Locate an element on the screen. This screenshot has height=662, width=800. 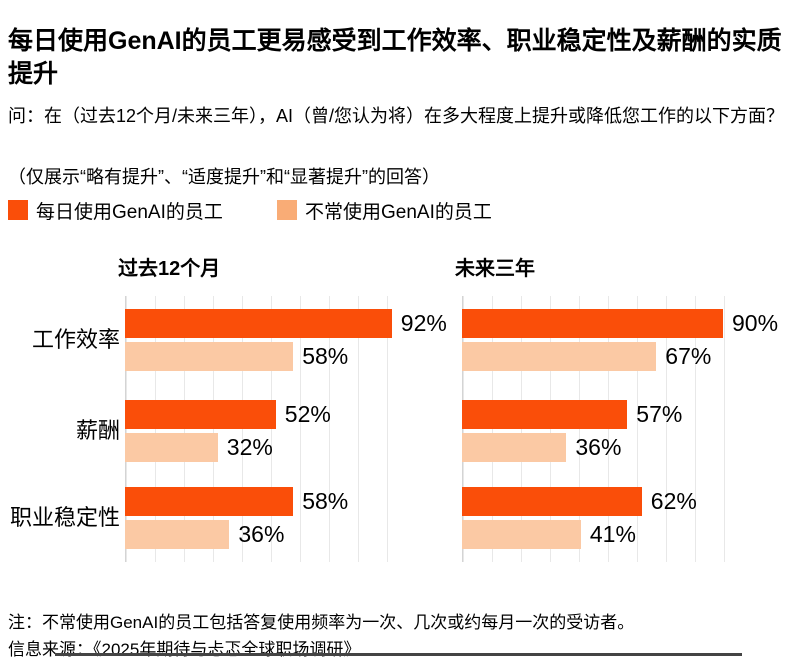
value-label: 67% is located at coordinates (688, 356).